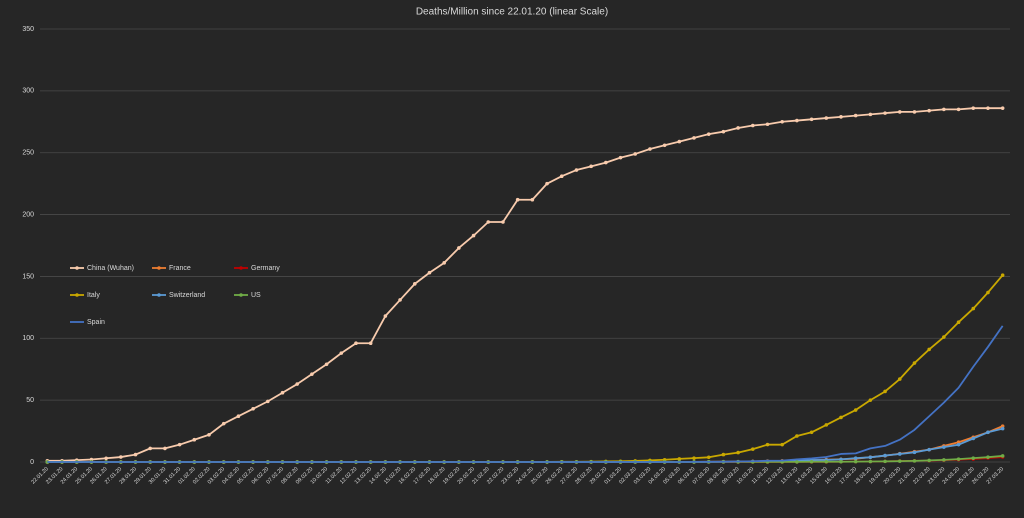 The image size is (1024, 518). What do you see at coordinates (28, 29) in the screenshot?
I see `y-tick-label: 350` at bounding box center [28, 29].